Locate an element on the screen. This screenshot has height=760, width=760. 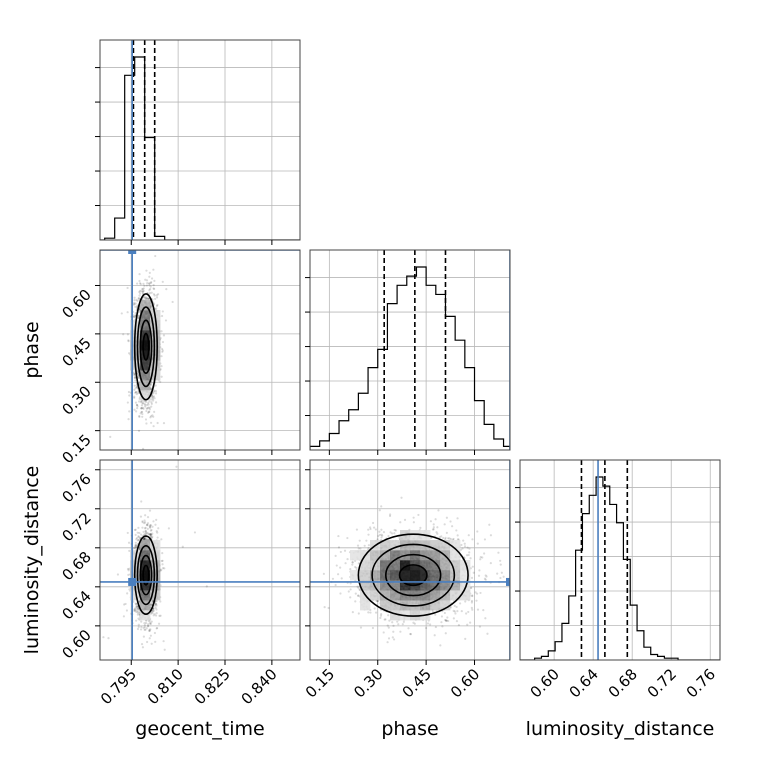
hist-phase is located at coordinates (410, 350).